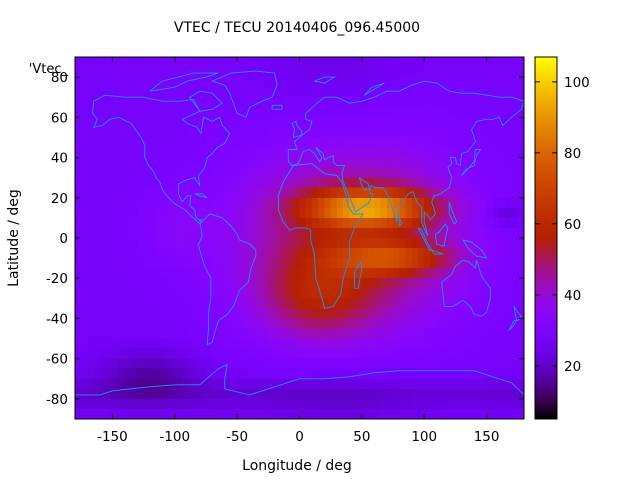 The image size is (640, 480). I want to click on coastline-new-zealand, so click(515, 318).